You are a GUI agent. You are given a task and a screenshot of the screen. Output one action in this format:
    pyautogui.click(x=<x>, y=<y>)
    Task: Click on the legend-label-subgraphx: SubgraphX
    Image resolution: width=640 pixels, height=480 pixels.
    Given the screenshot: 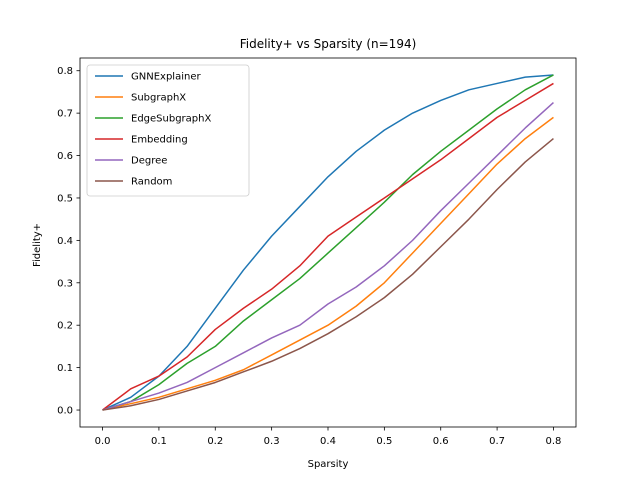 What is the action you would take?
    pyautogui.click(x=158, y=98)
    